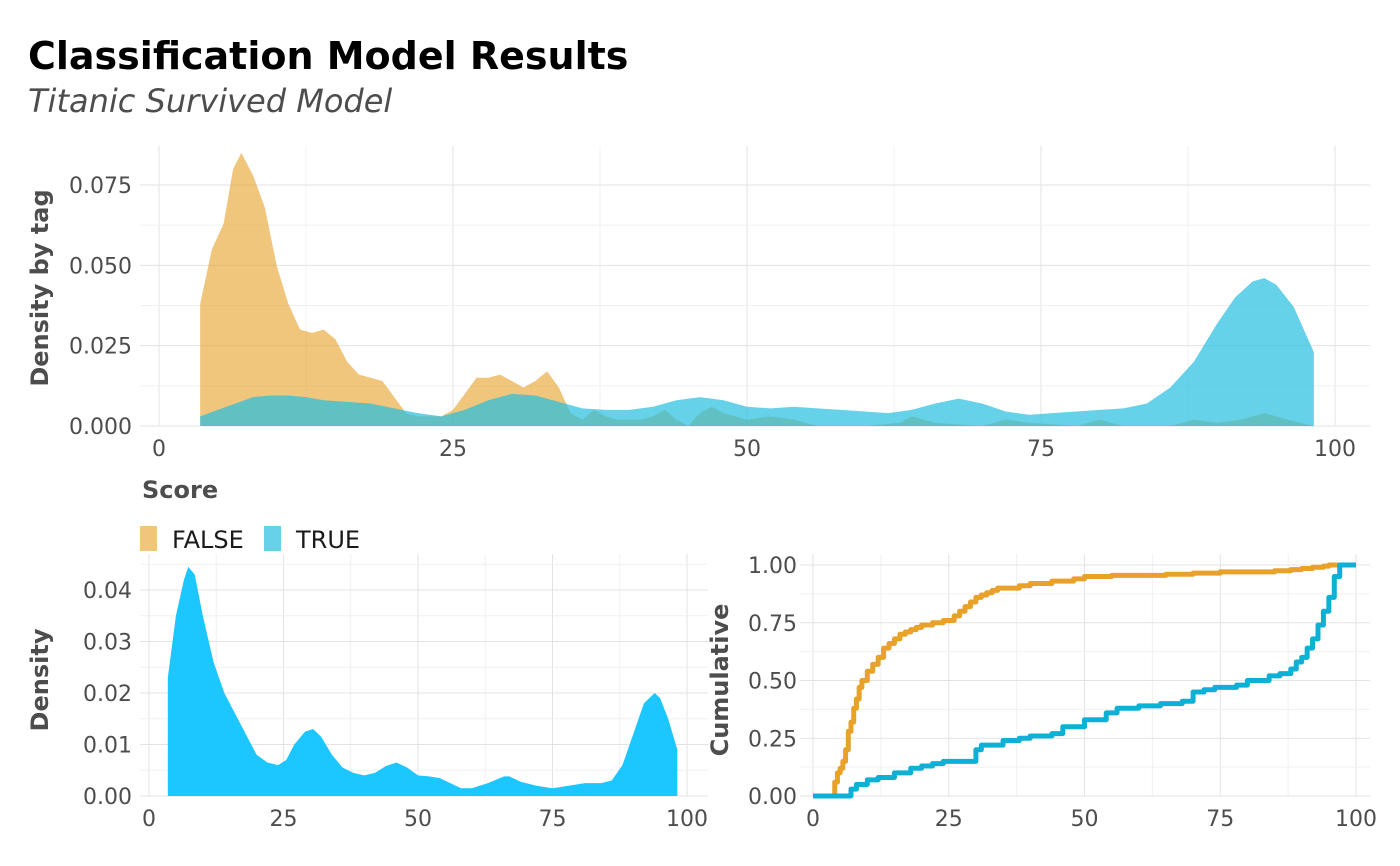 This screenshot has height=866, width=1400. Describe the element at coordinates (107, 643) in the screenshot. I see `density-y-tick-label: 0.03` at that location.